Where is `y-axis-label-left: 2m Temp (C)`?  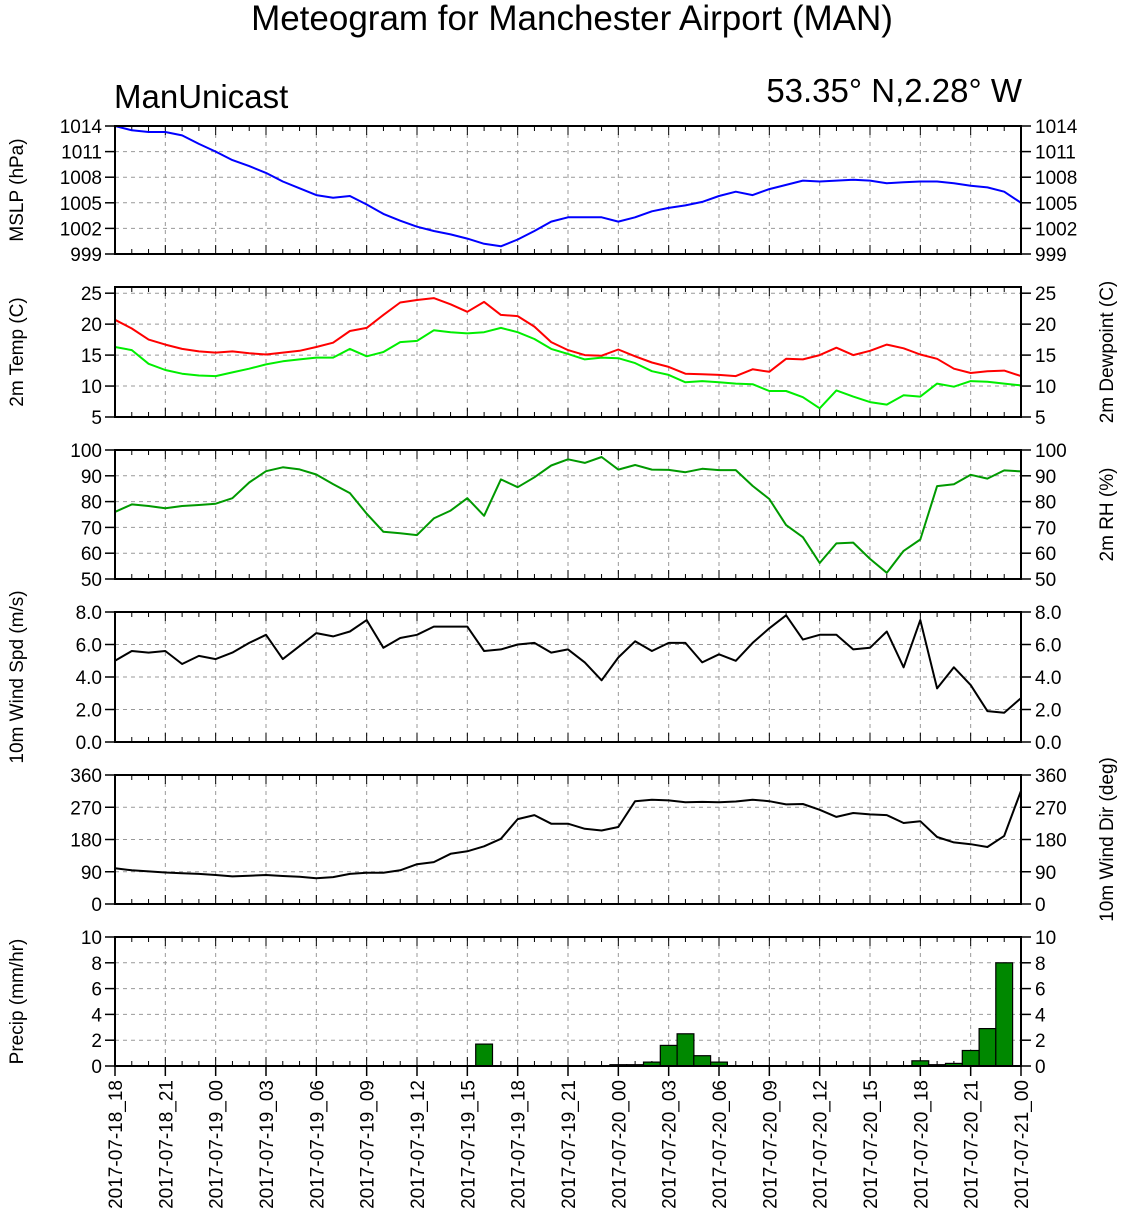
y-axis-label-left: 2m Temp (C) is located at coordinates (17, 351).